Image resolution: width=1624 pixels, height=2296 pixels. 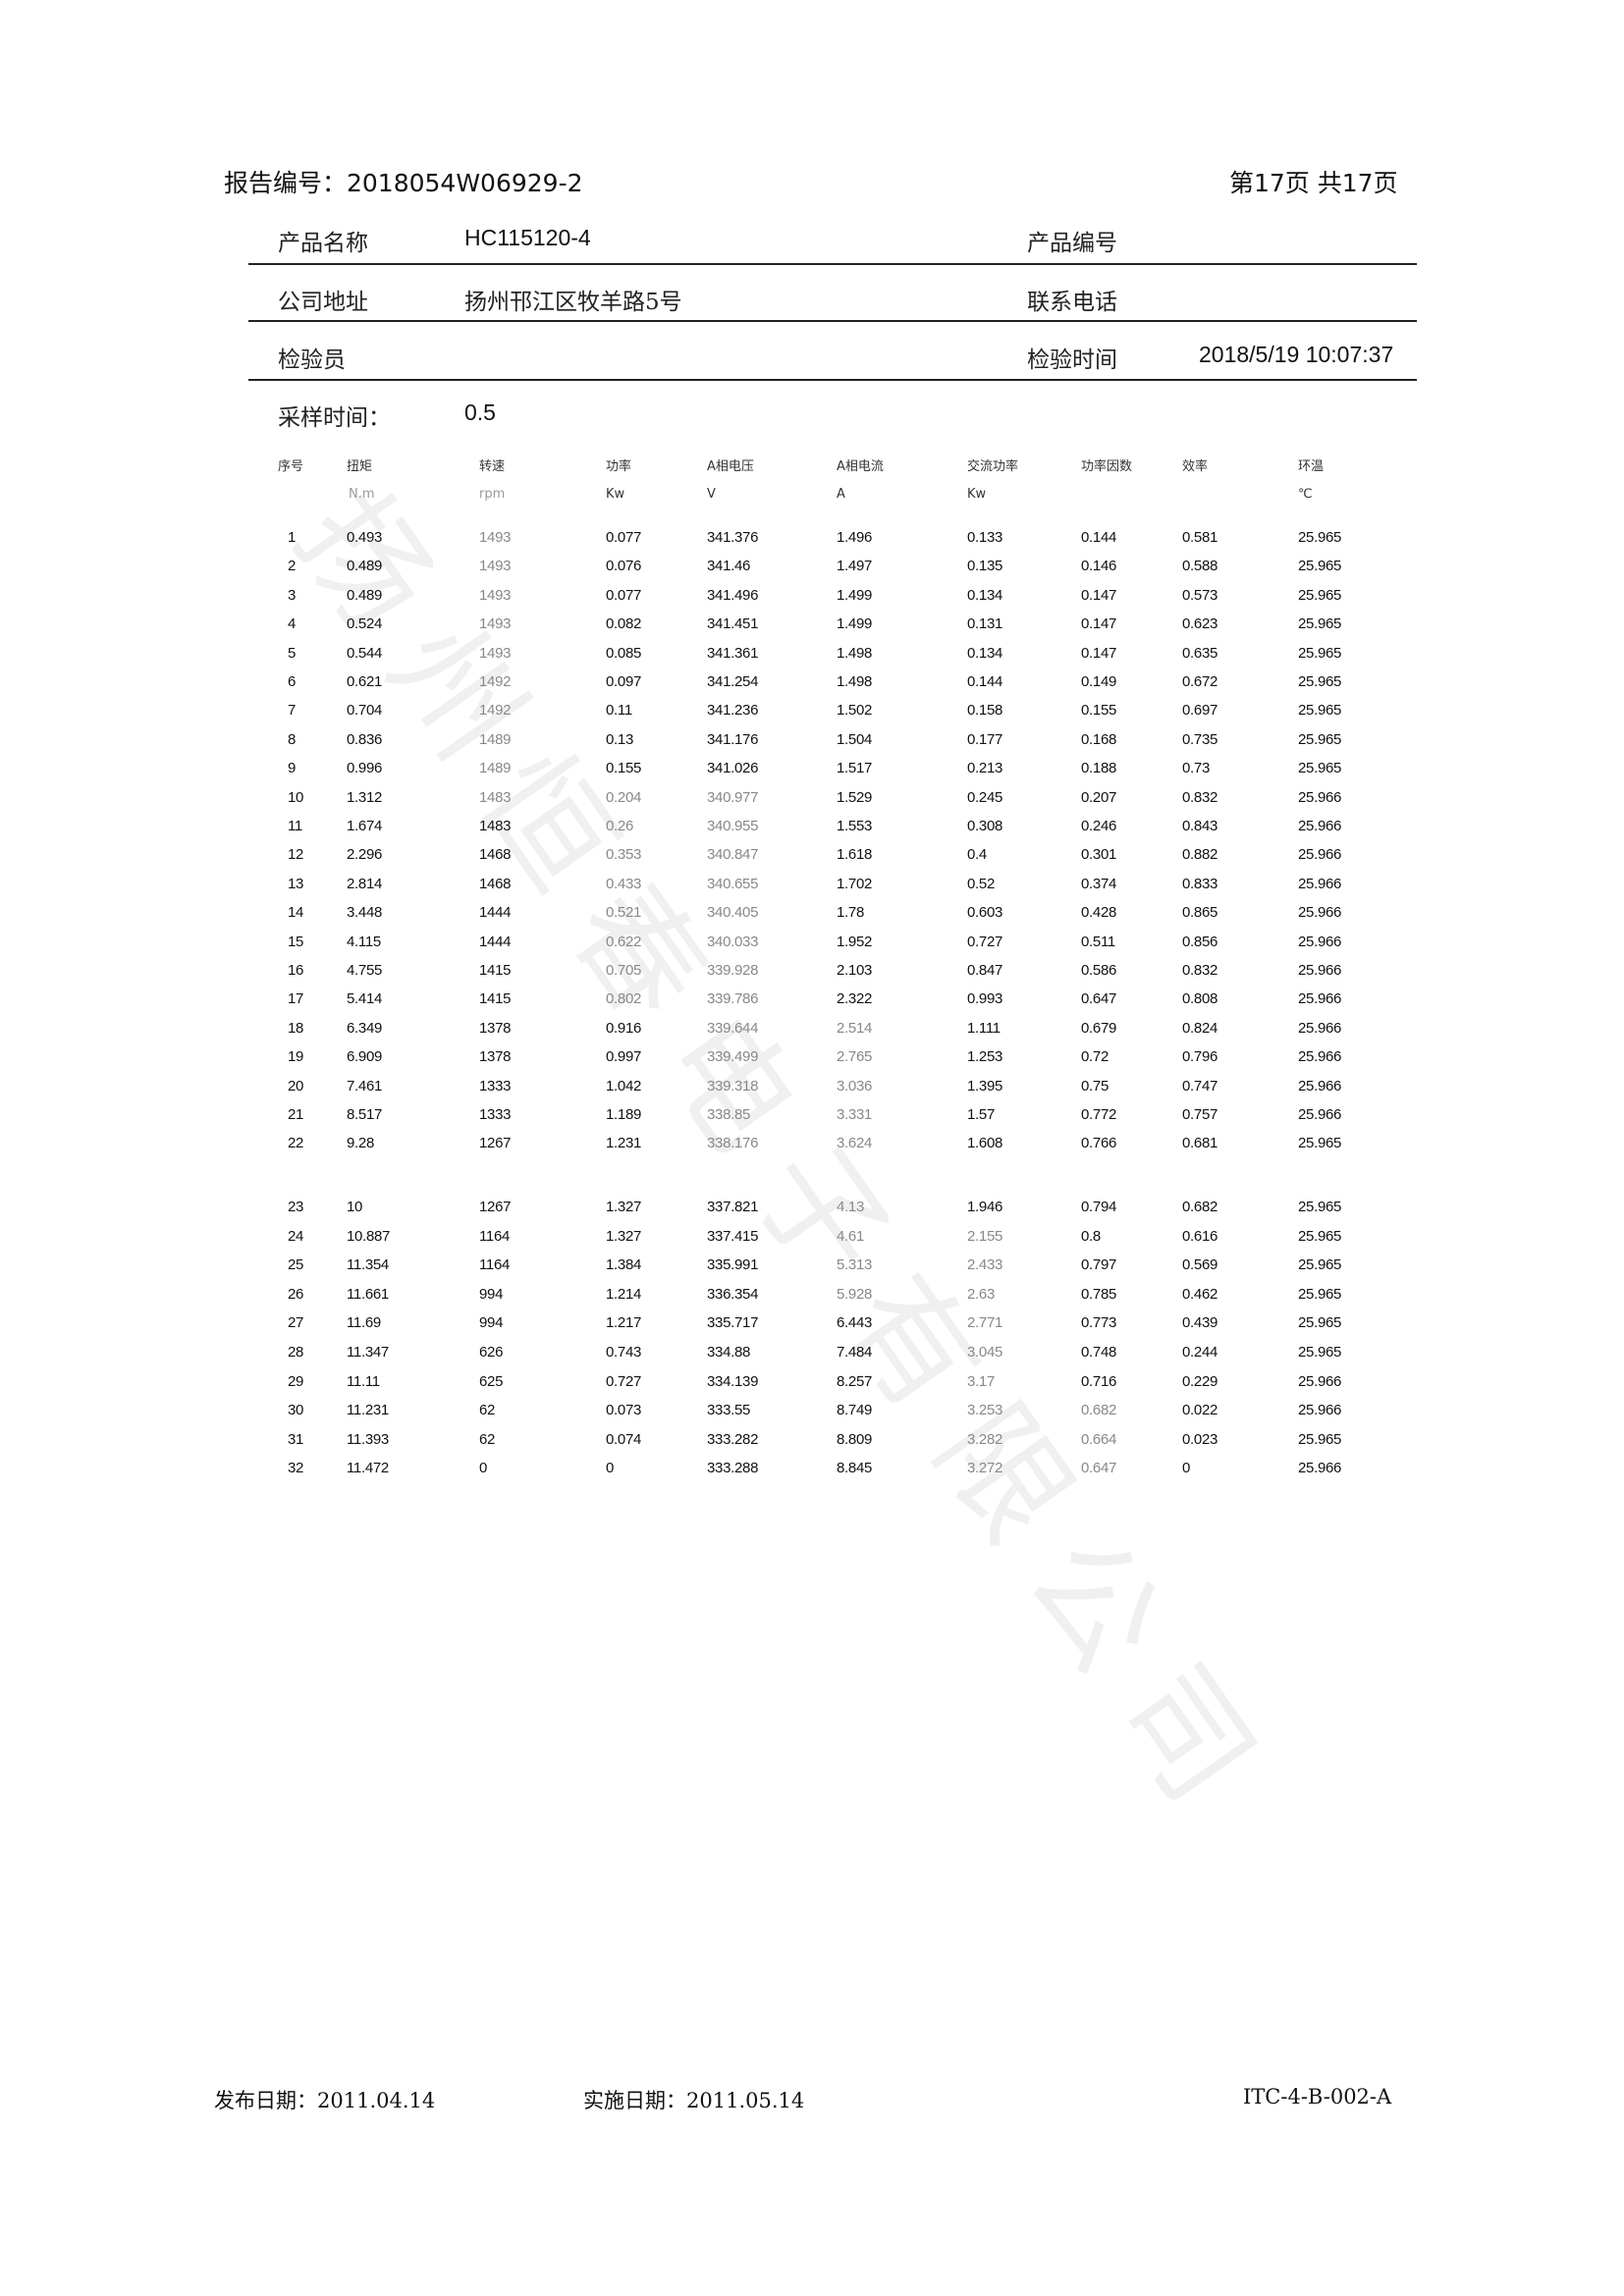 I want to click on cell-efficiency: 0.832, so click(x=1200, y=971).